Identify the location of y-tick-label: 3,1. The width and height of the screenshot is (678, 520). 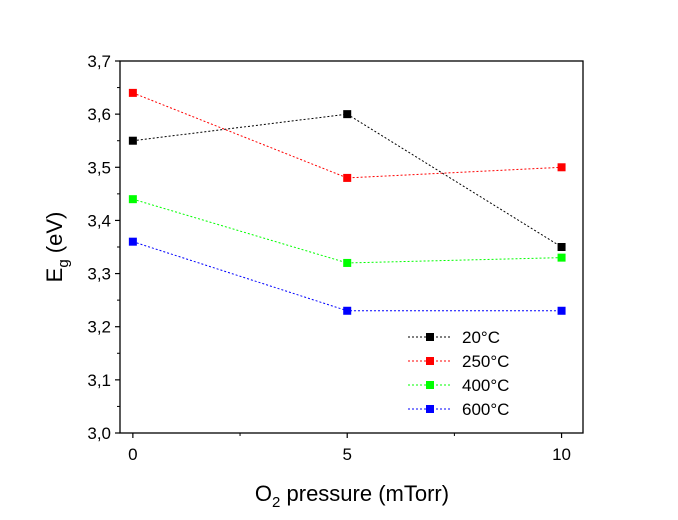
(99, 380).